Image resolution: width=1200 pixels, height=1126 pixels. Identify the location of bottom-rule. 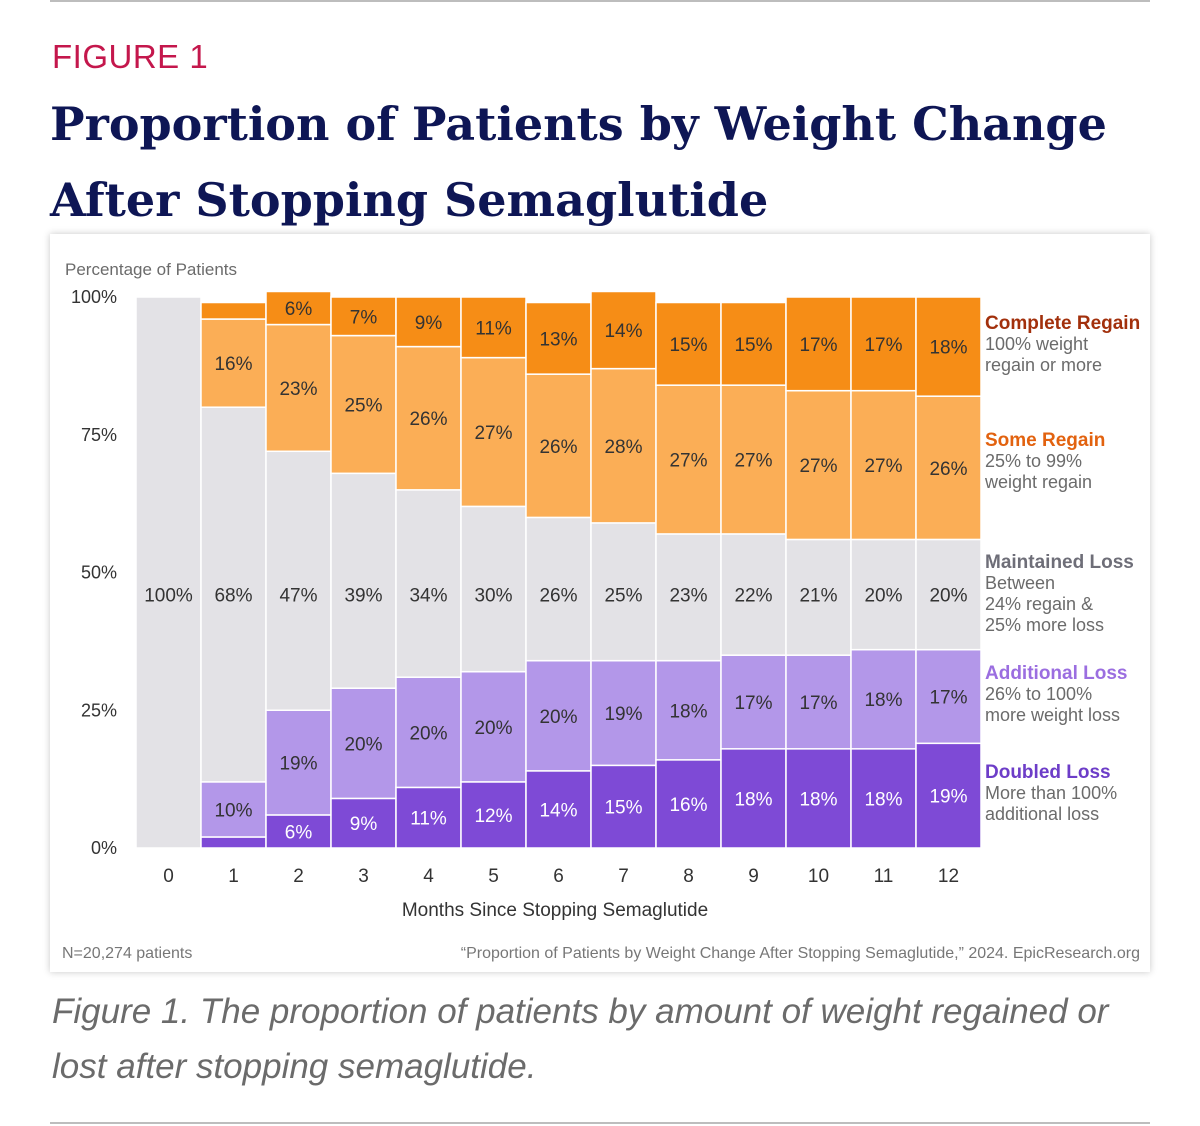
(600, 1123).